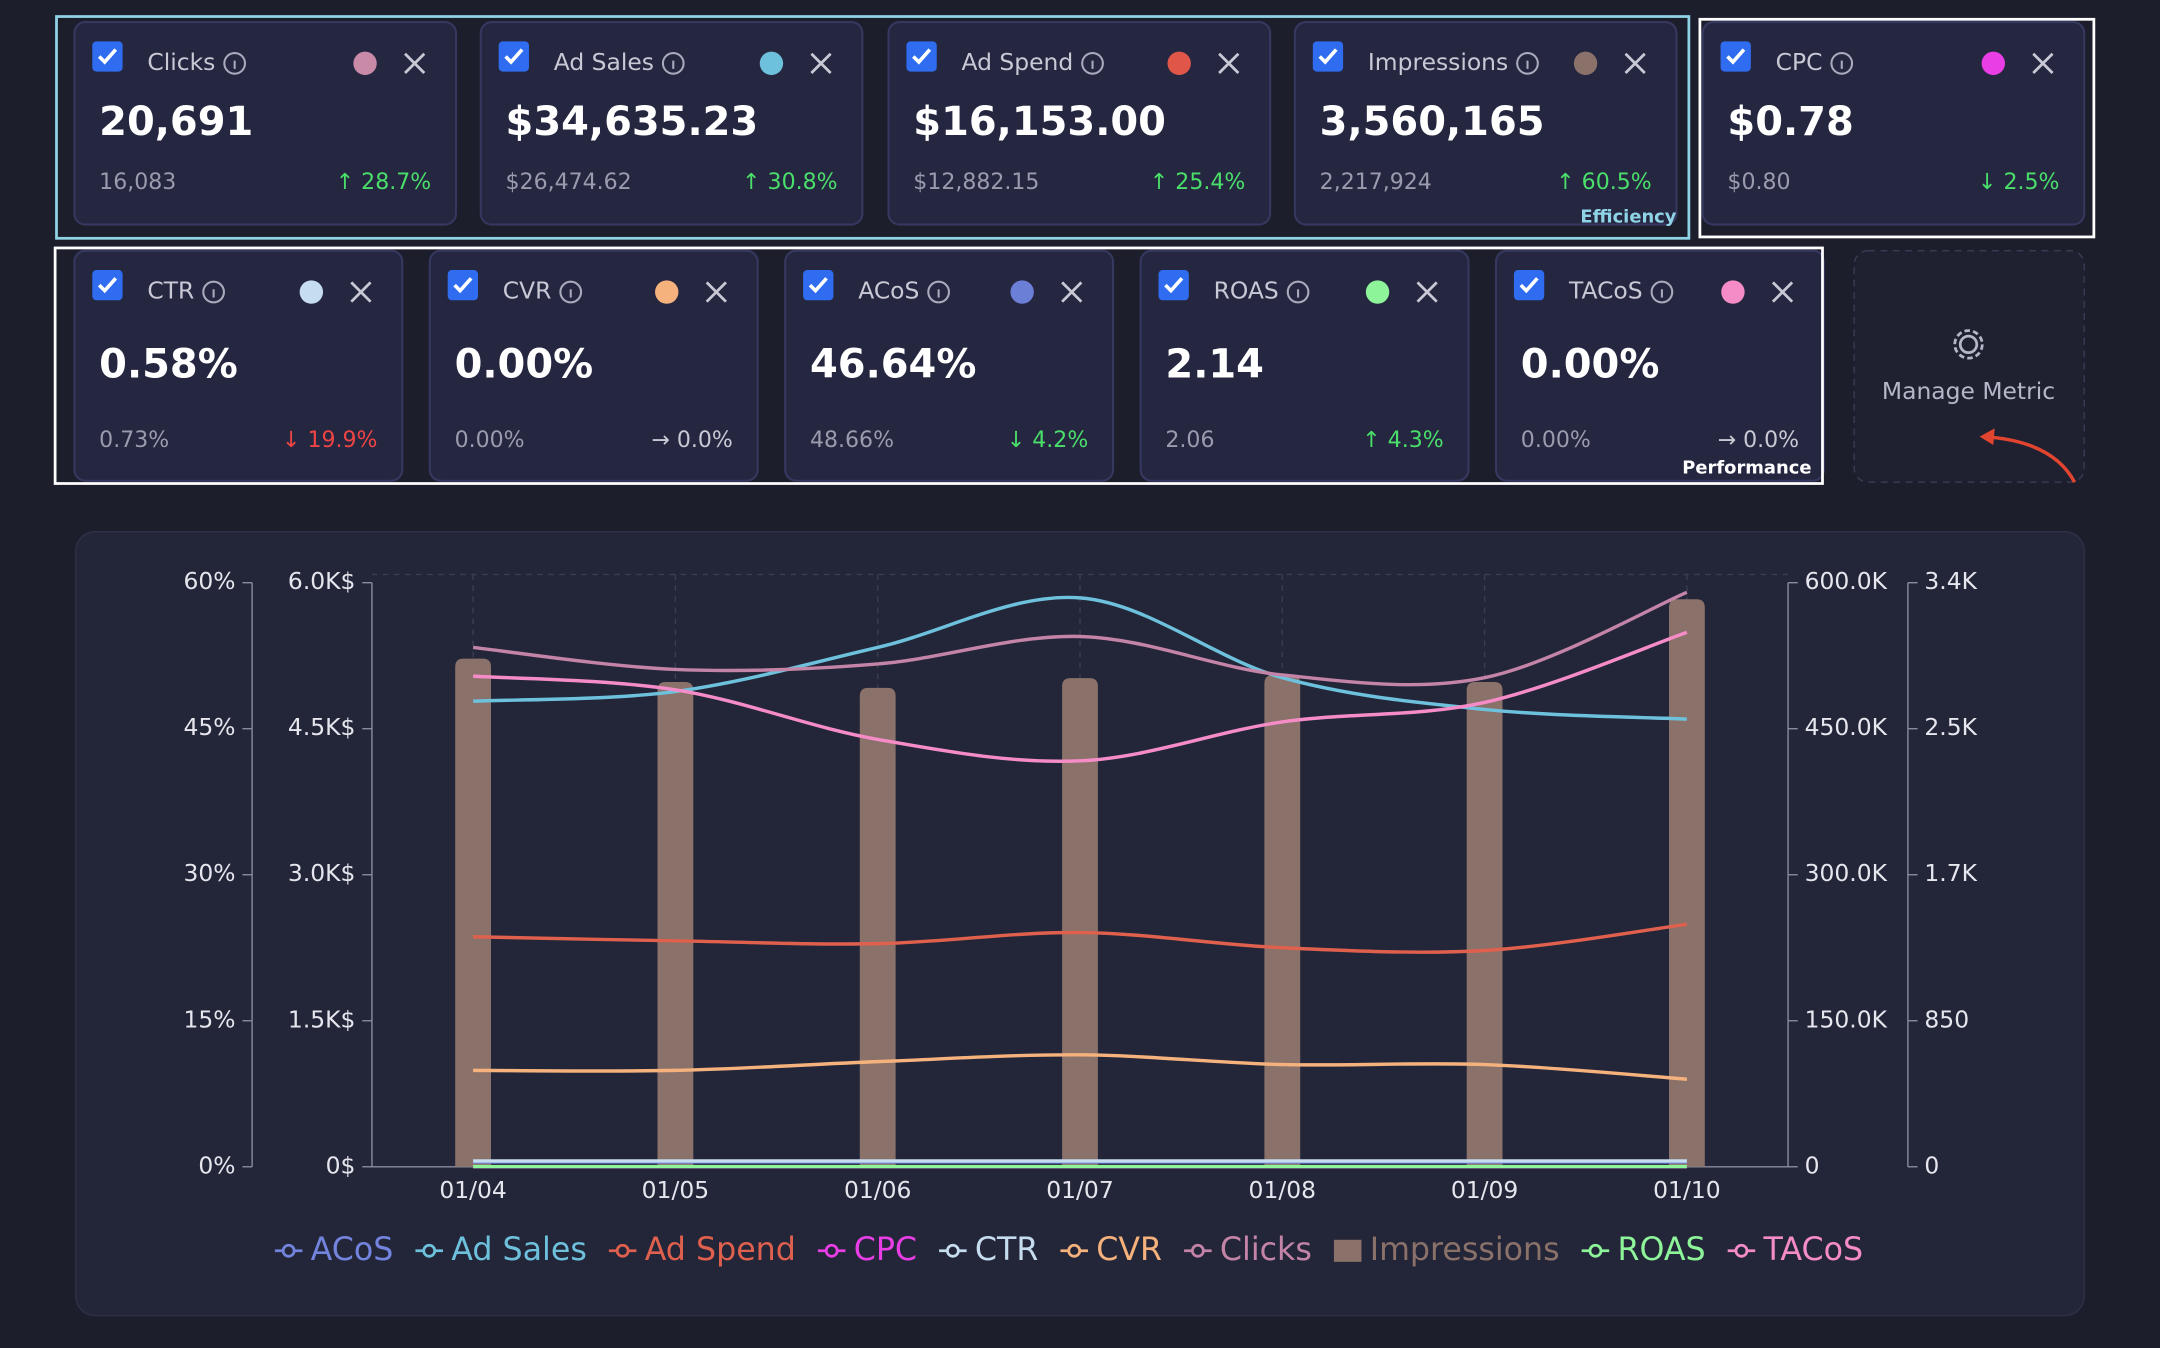  What do you see at coordinates (569, 182) in the screenshot?
I see `metric-previous: $26,474.62` at bounding box center [569, 182].